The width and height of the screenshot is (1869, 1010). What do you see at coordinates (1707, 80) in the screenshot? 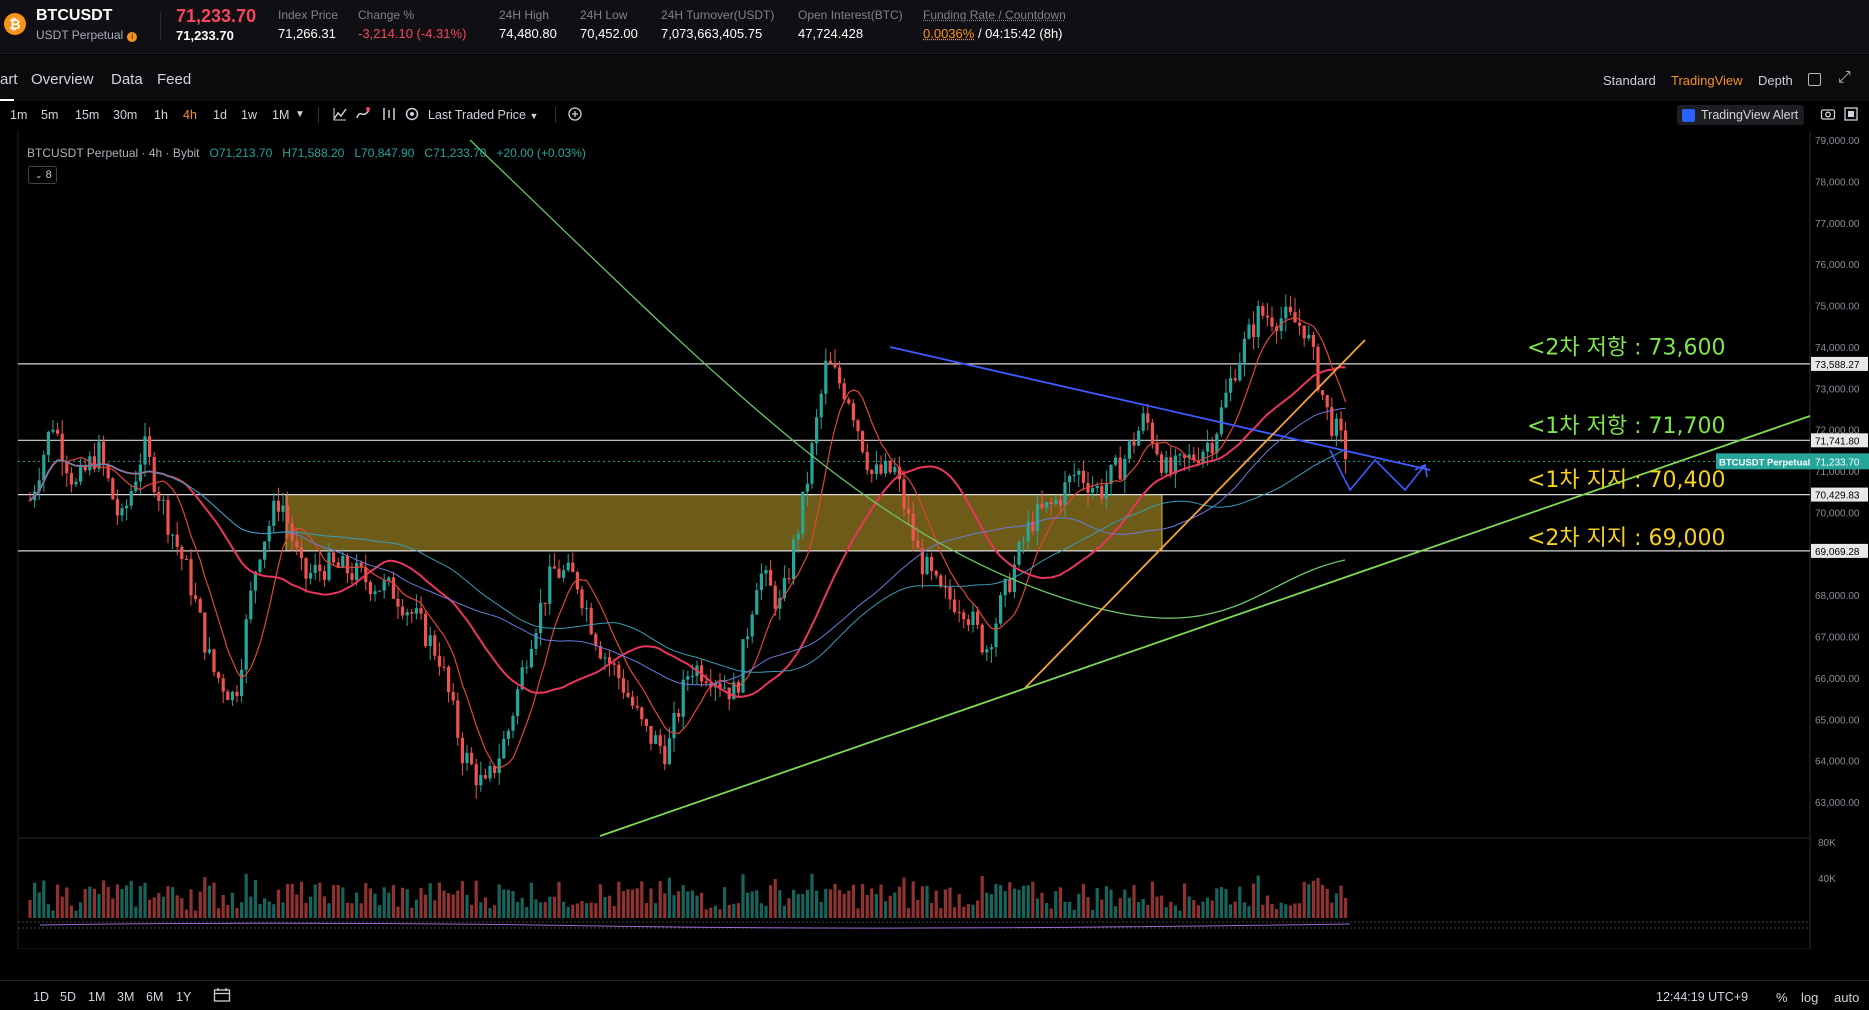
I see `view-tradingview: TradingView` at bounding box center [1707, 80].